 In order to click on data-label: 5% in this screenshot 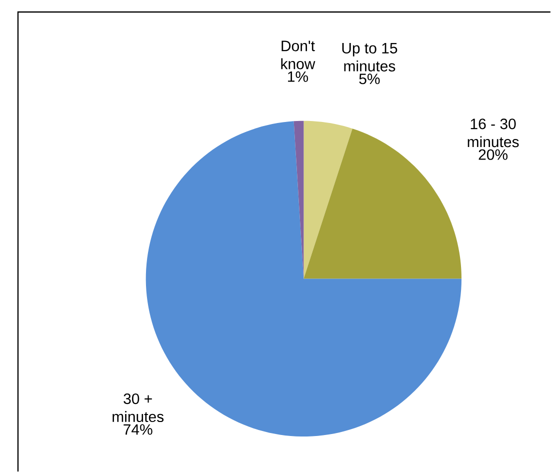, I will do `click(369, 79)`.